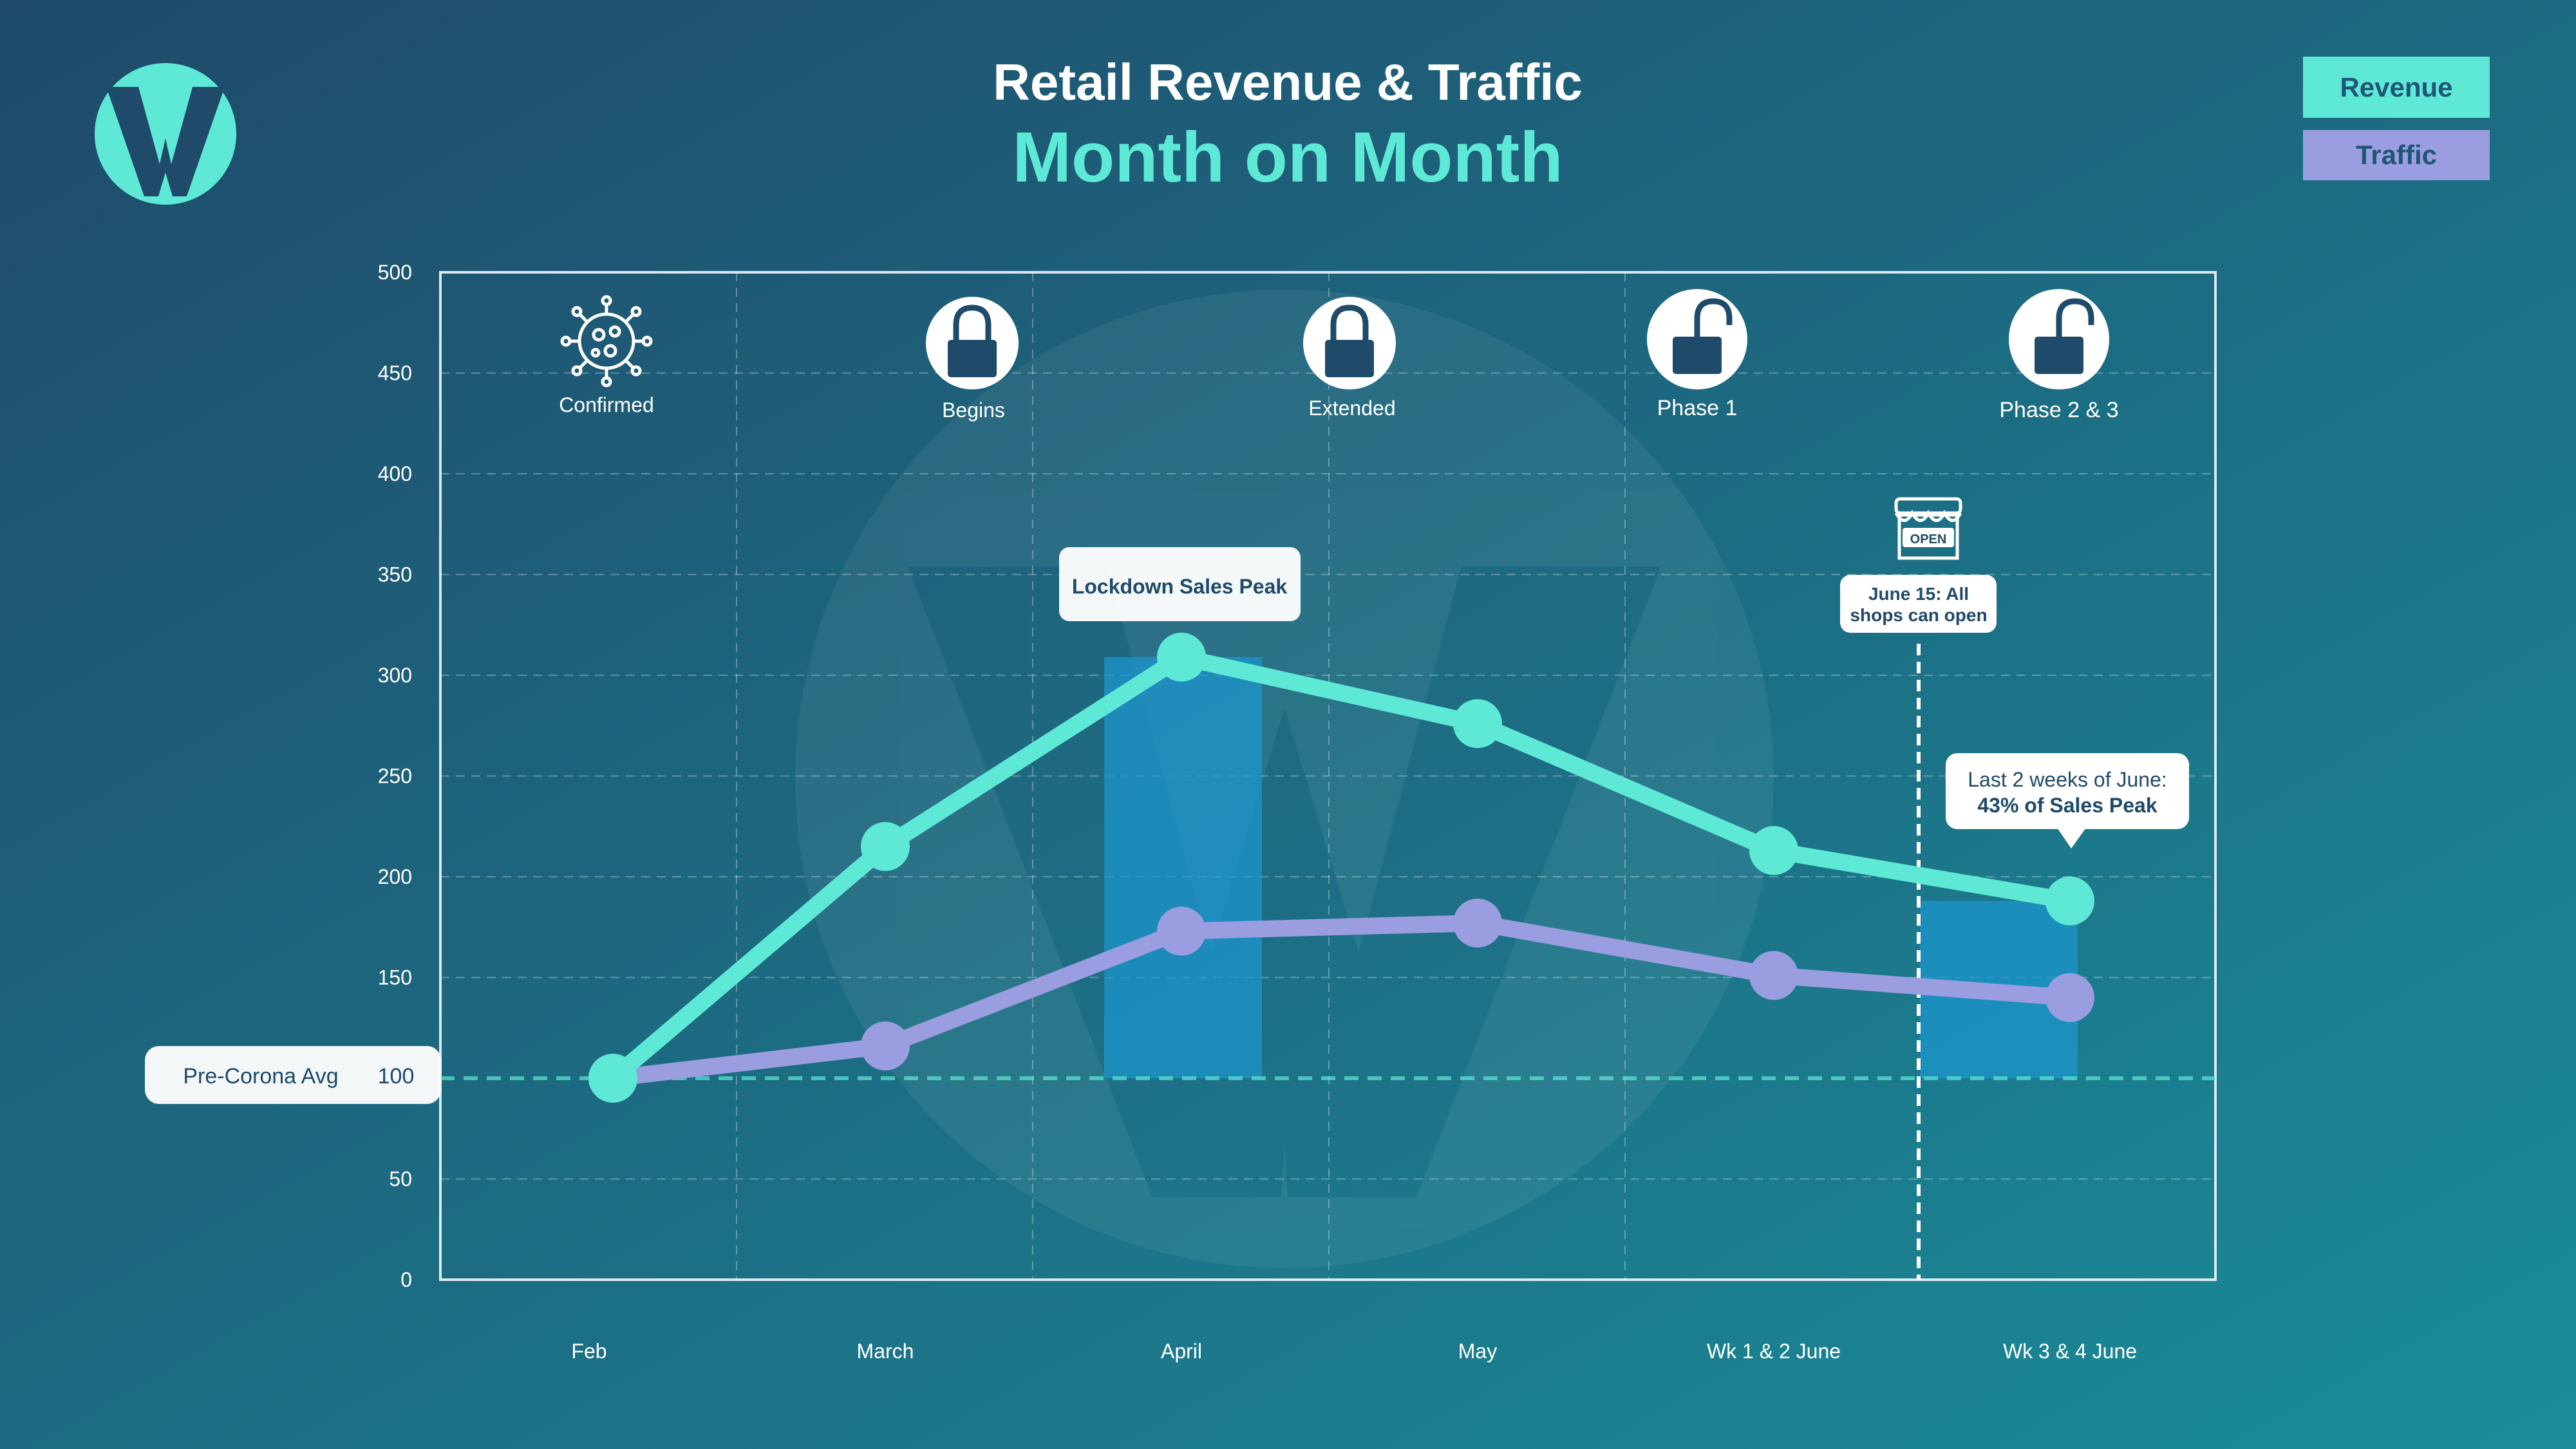 The height and width of the screenshot is (1449, 2576). What do you see at coordinates (885, 1351) in the screenshot?
I see `x-tick-label: March` at bounding box center [885, 1351].